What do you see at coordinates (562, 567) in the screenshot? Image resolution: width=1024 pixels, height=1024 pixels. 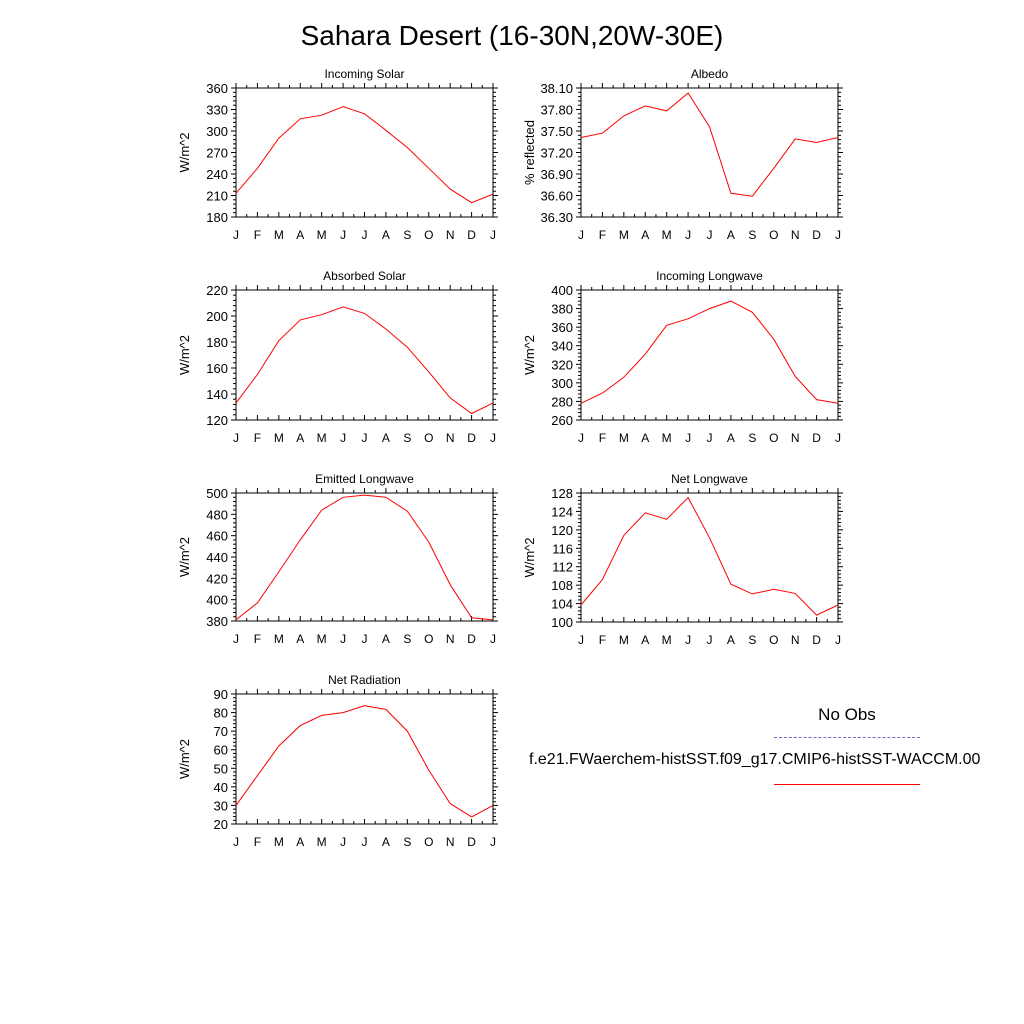 I see `y-tick-label: 112` at bounding box center [562, 567].